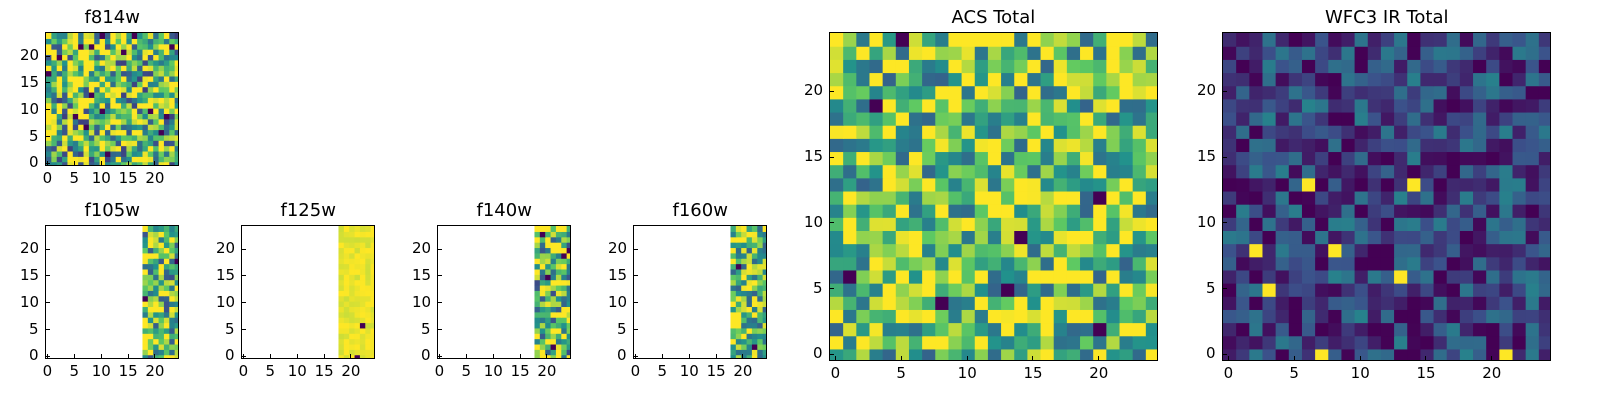 Image resolution: width=1600 pixels, height=400 pixels. I want to click on x-tick-label: 5, so click(466, 371).